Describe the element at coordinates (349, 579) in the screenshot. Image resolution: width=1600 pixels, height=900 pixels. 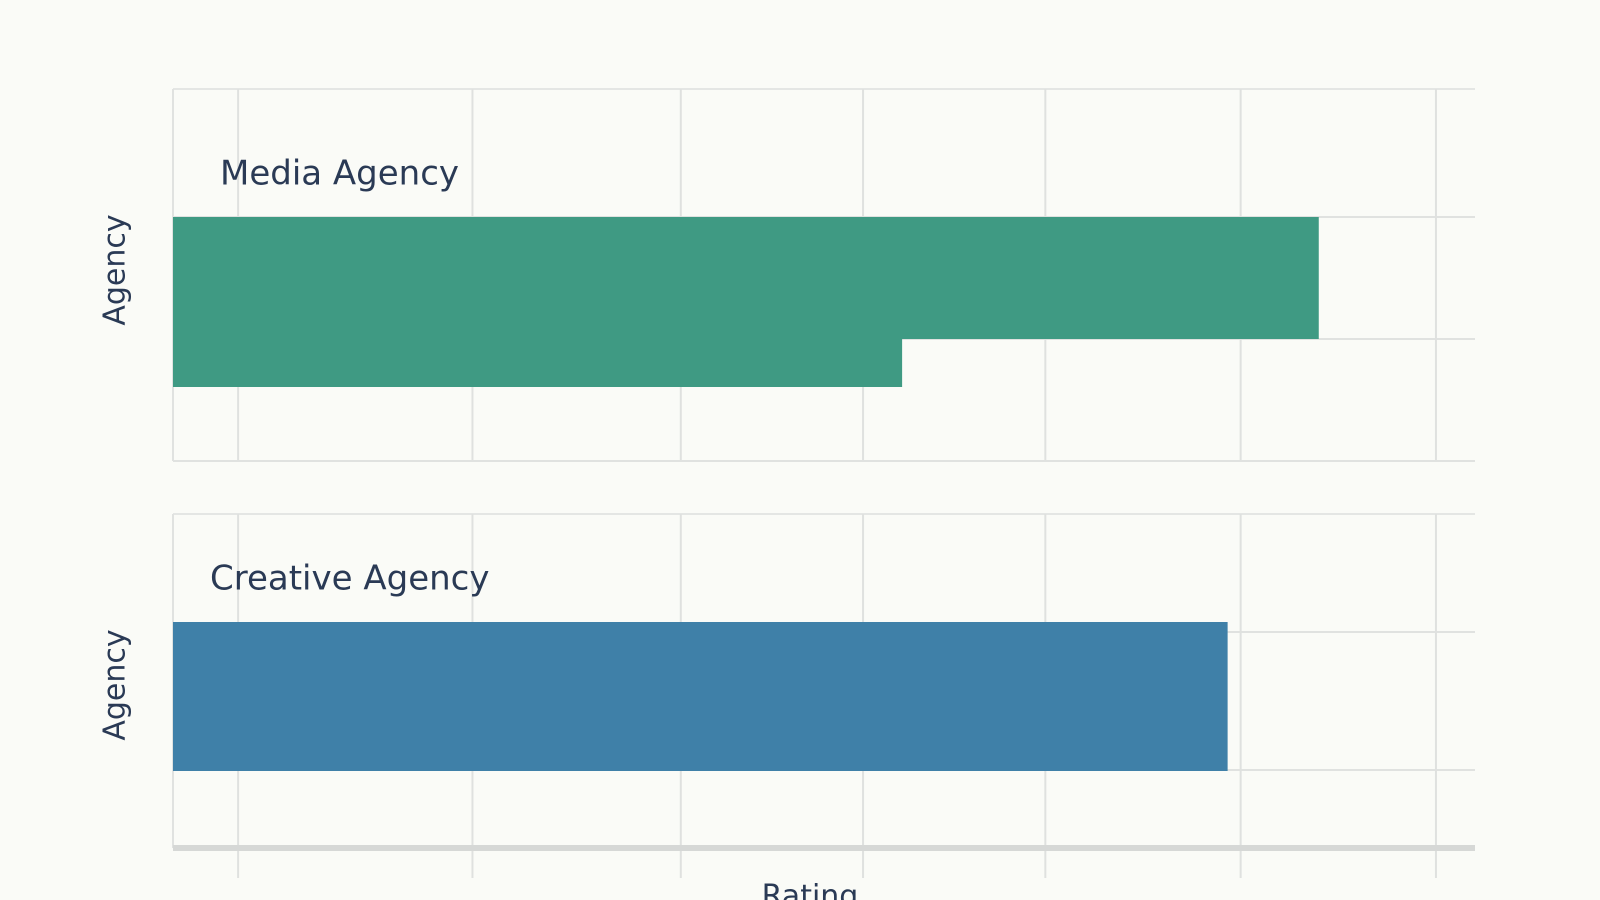
I see `panel-title: Creative Agency` at that location.